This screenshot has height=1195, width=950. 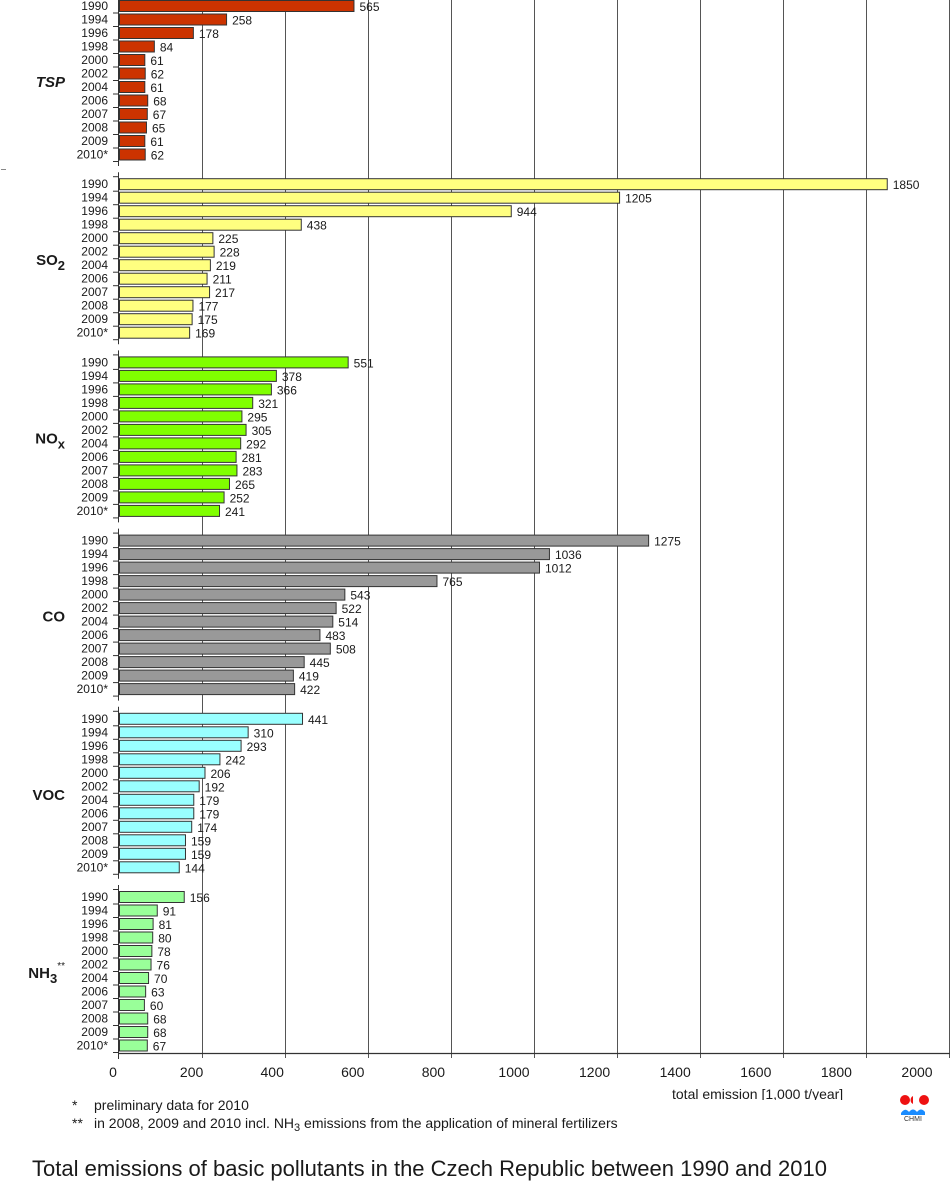 I want to click on value-label: 219, so click(x=226, y=266).